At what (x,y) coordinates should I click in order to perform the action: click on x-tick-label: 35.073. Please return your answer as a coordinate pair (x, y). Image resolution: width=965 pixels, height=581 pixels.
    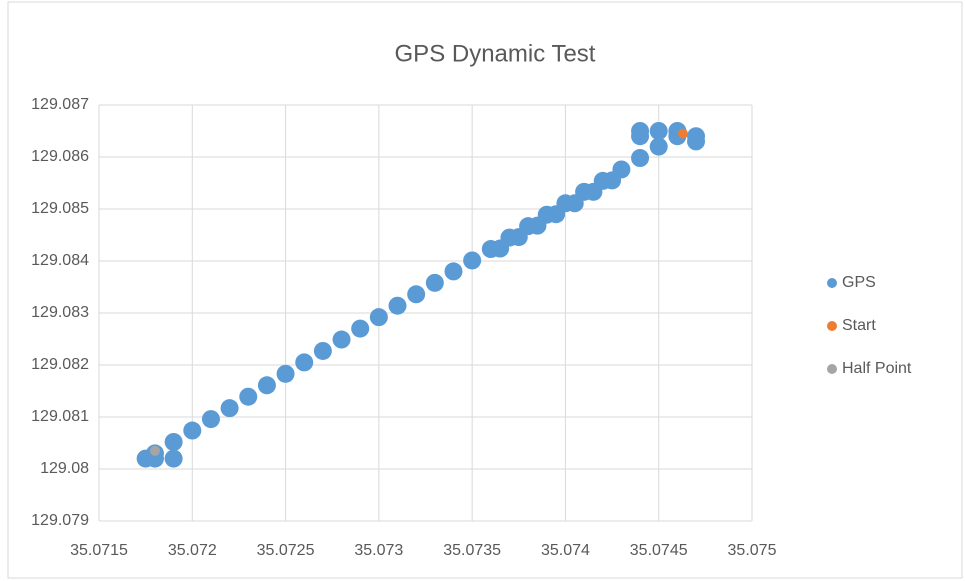
    Looking at the image, I should click on (378, 550).